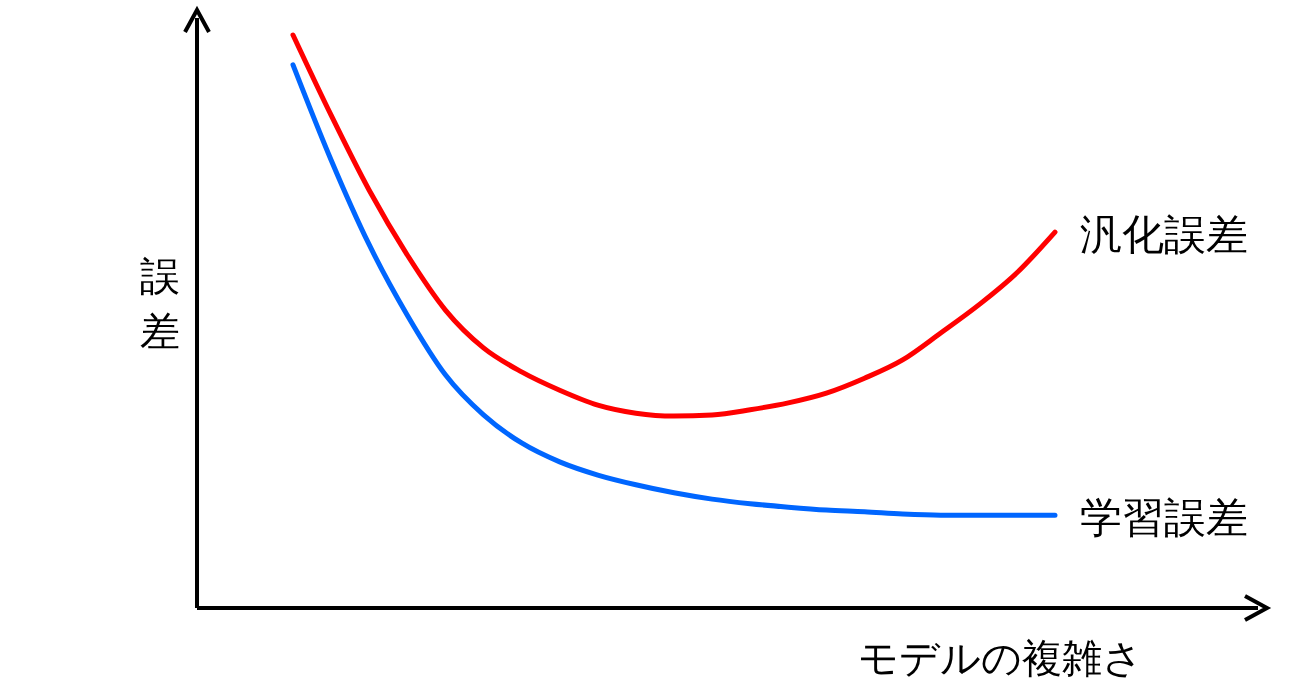  I want to click on series-label: 学習誤差, so click(1164, 517).